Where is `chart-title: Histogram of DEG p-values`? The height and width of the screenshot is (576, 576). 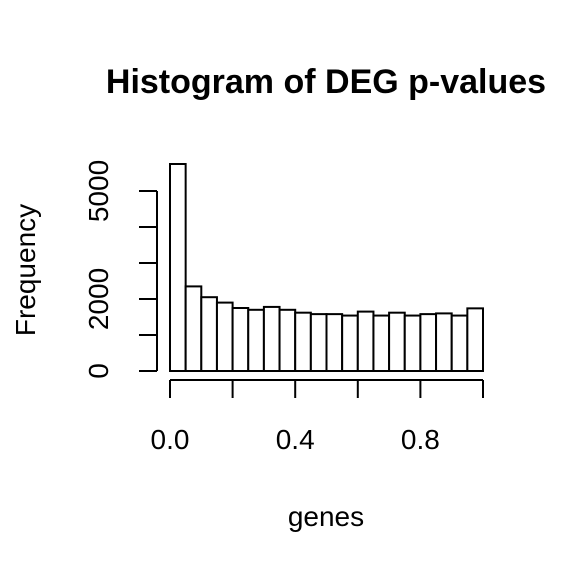
chart-title: Histogram of DEG p-values is located at coordinates (326, 82).